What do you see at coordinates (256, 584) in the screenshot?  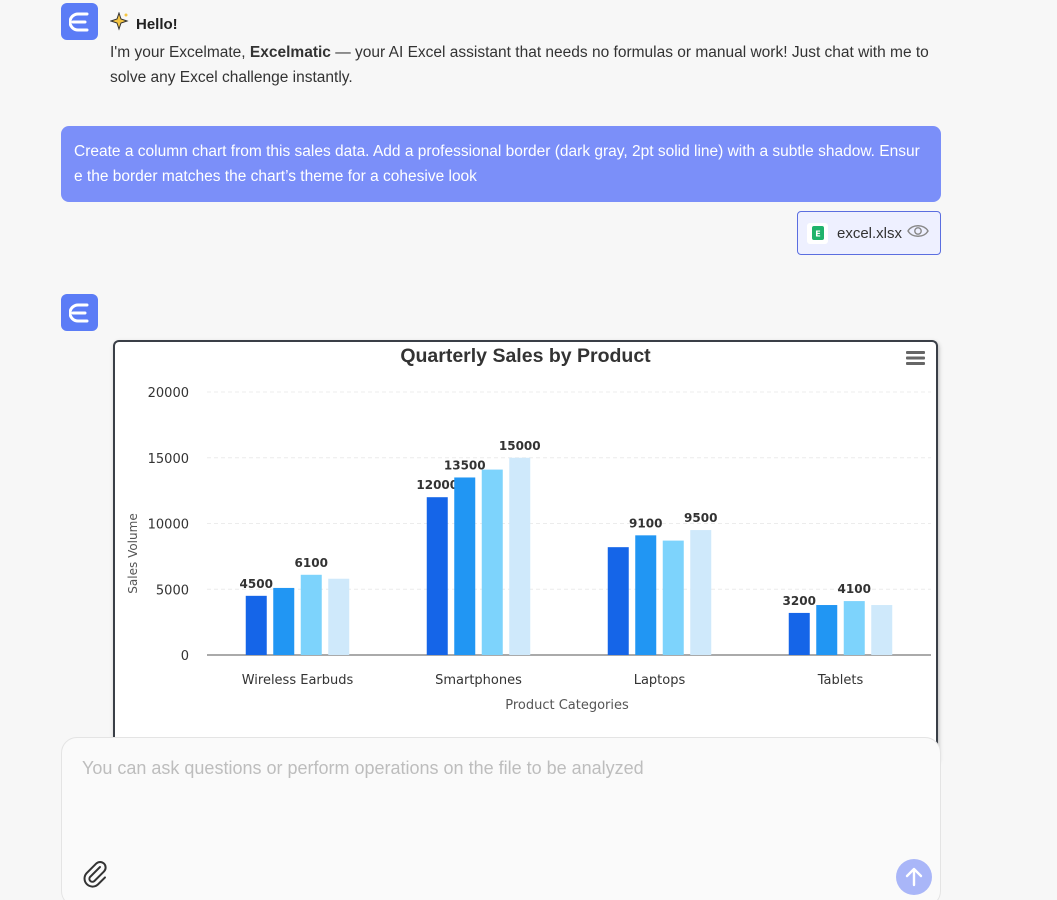 I see `data-label: 4500` at bounding box center [256, 584].